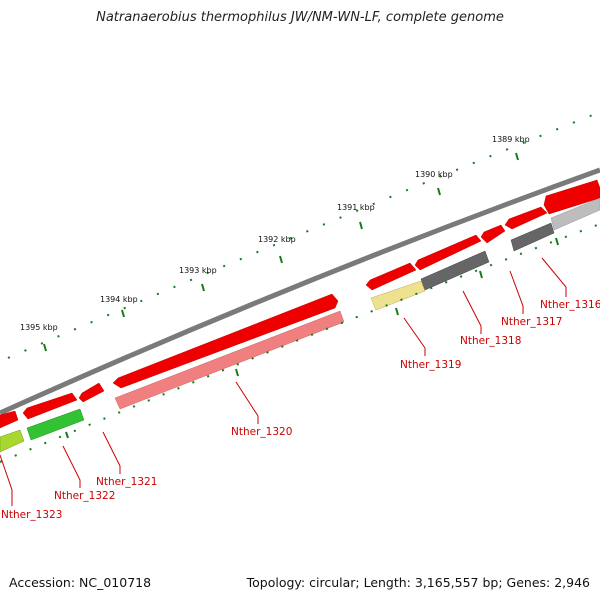 This screenshot has width=600, height=600. What do you see at coordinates (39, 327) in the screenshot?
I see `kbp-label: 1395 kbp` at bounding box center [39, 327].